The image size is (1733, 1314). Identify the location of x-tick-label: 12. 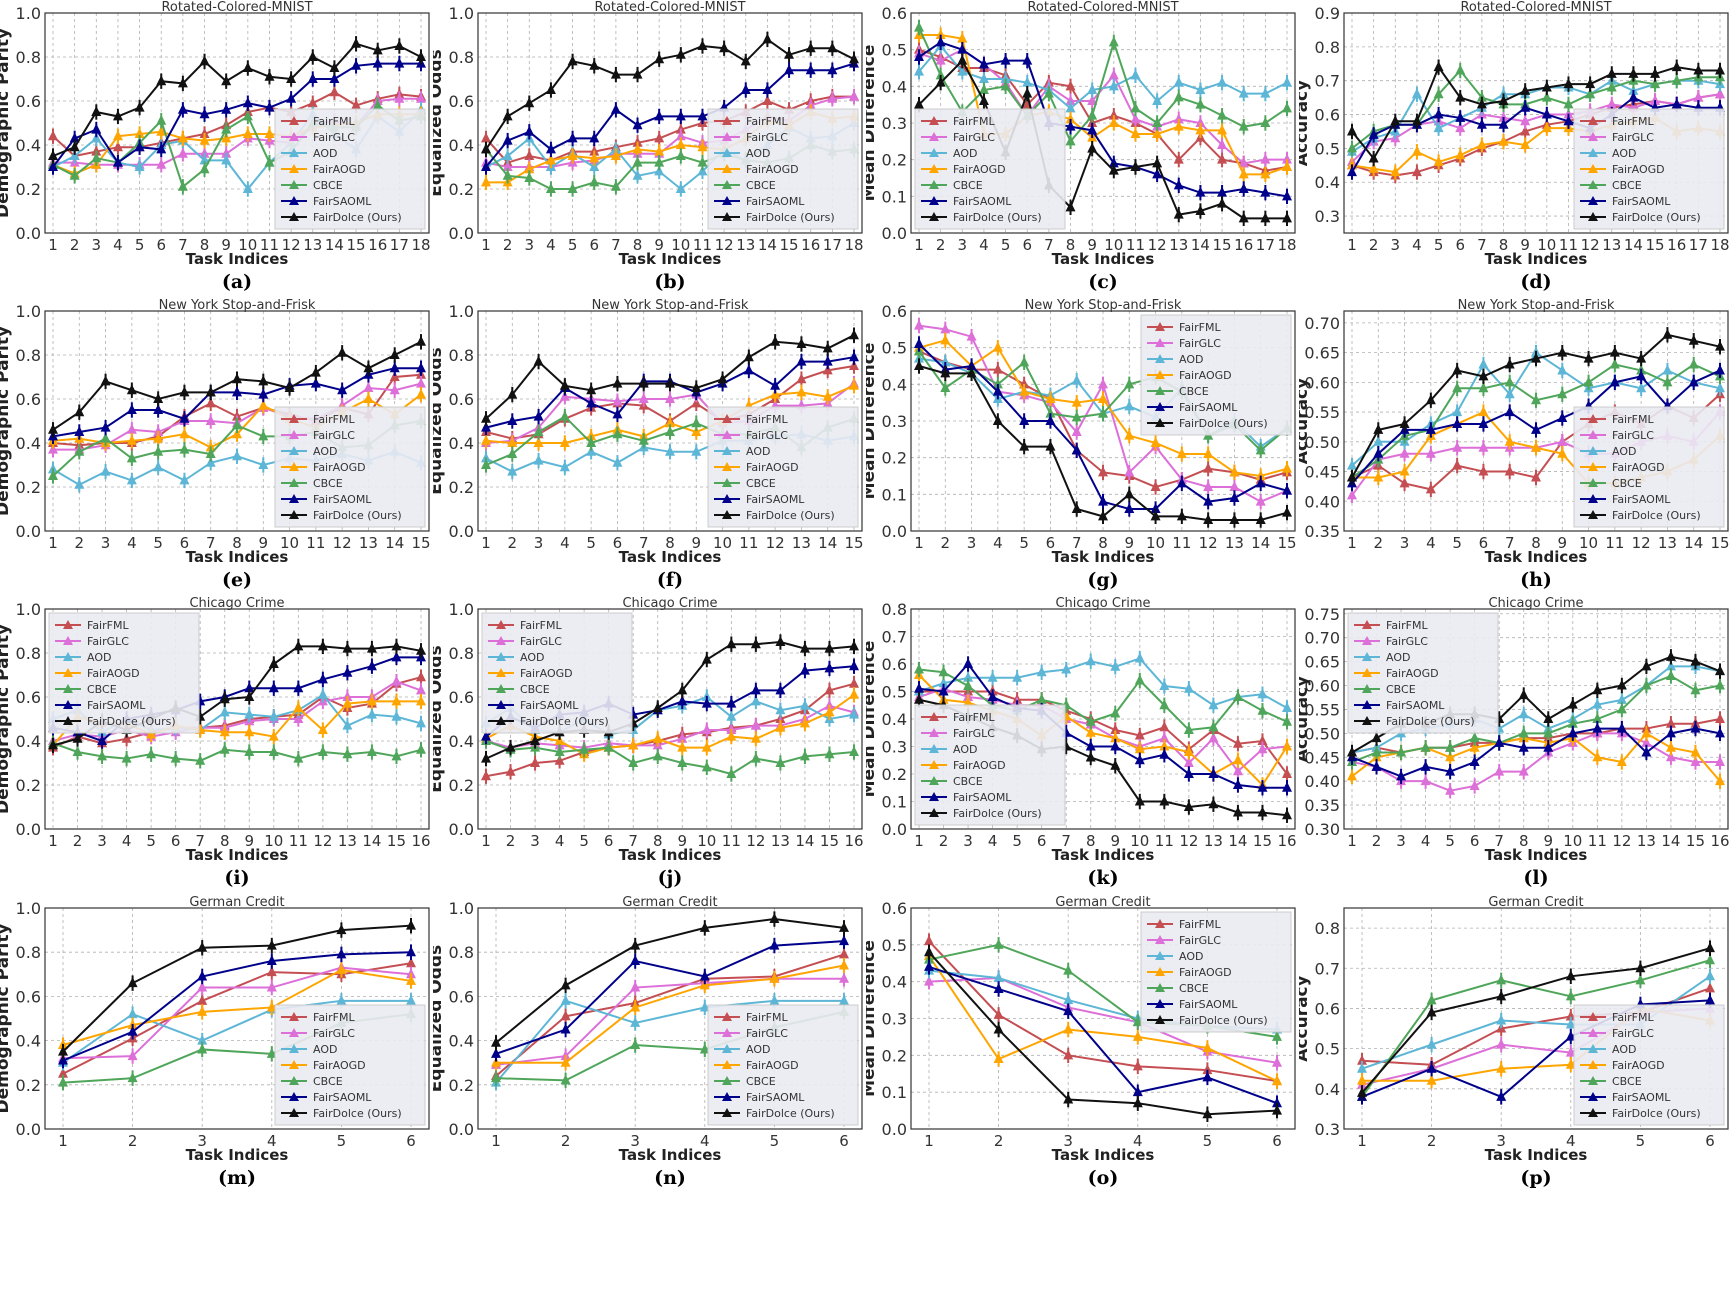
(1188, 841).